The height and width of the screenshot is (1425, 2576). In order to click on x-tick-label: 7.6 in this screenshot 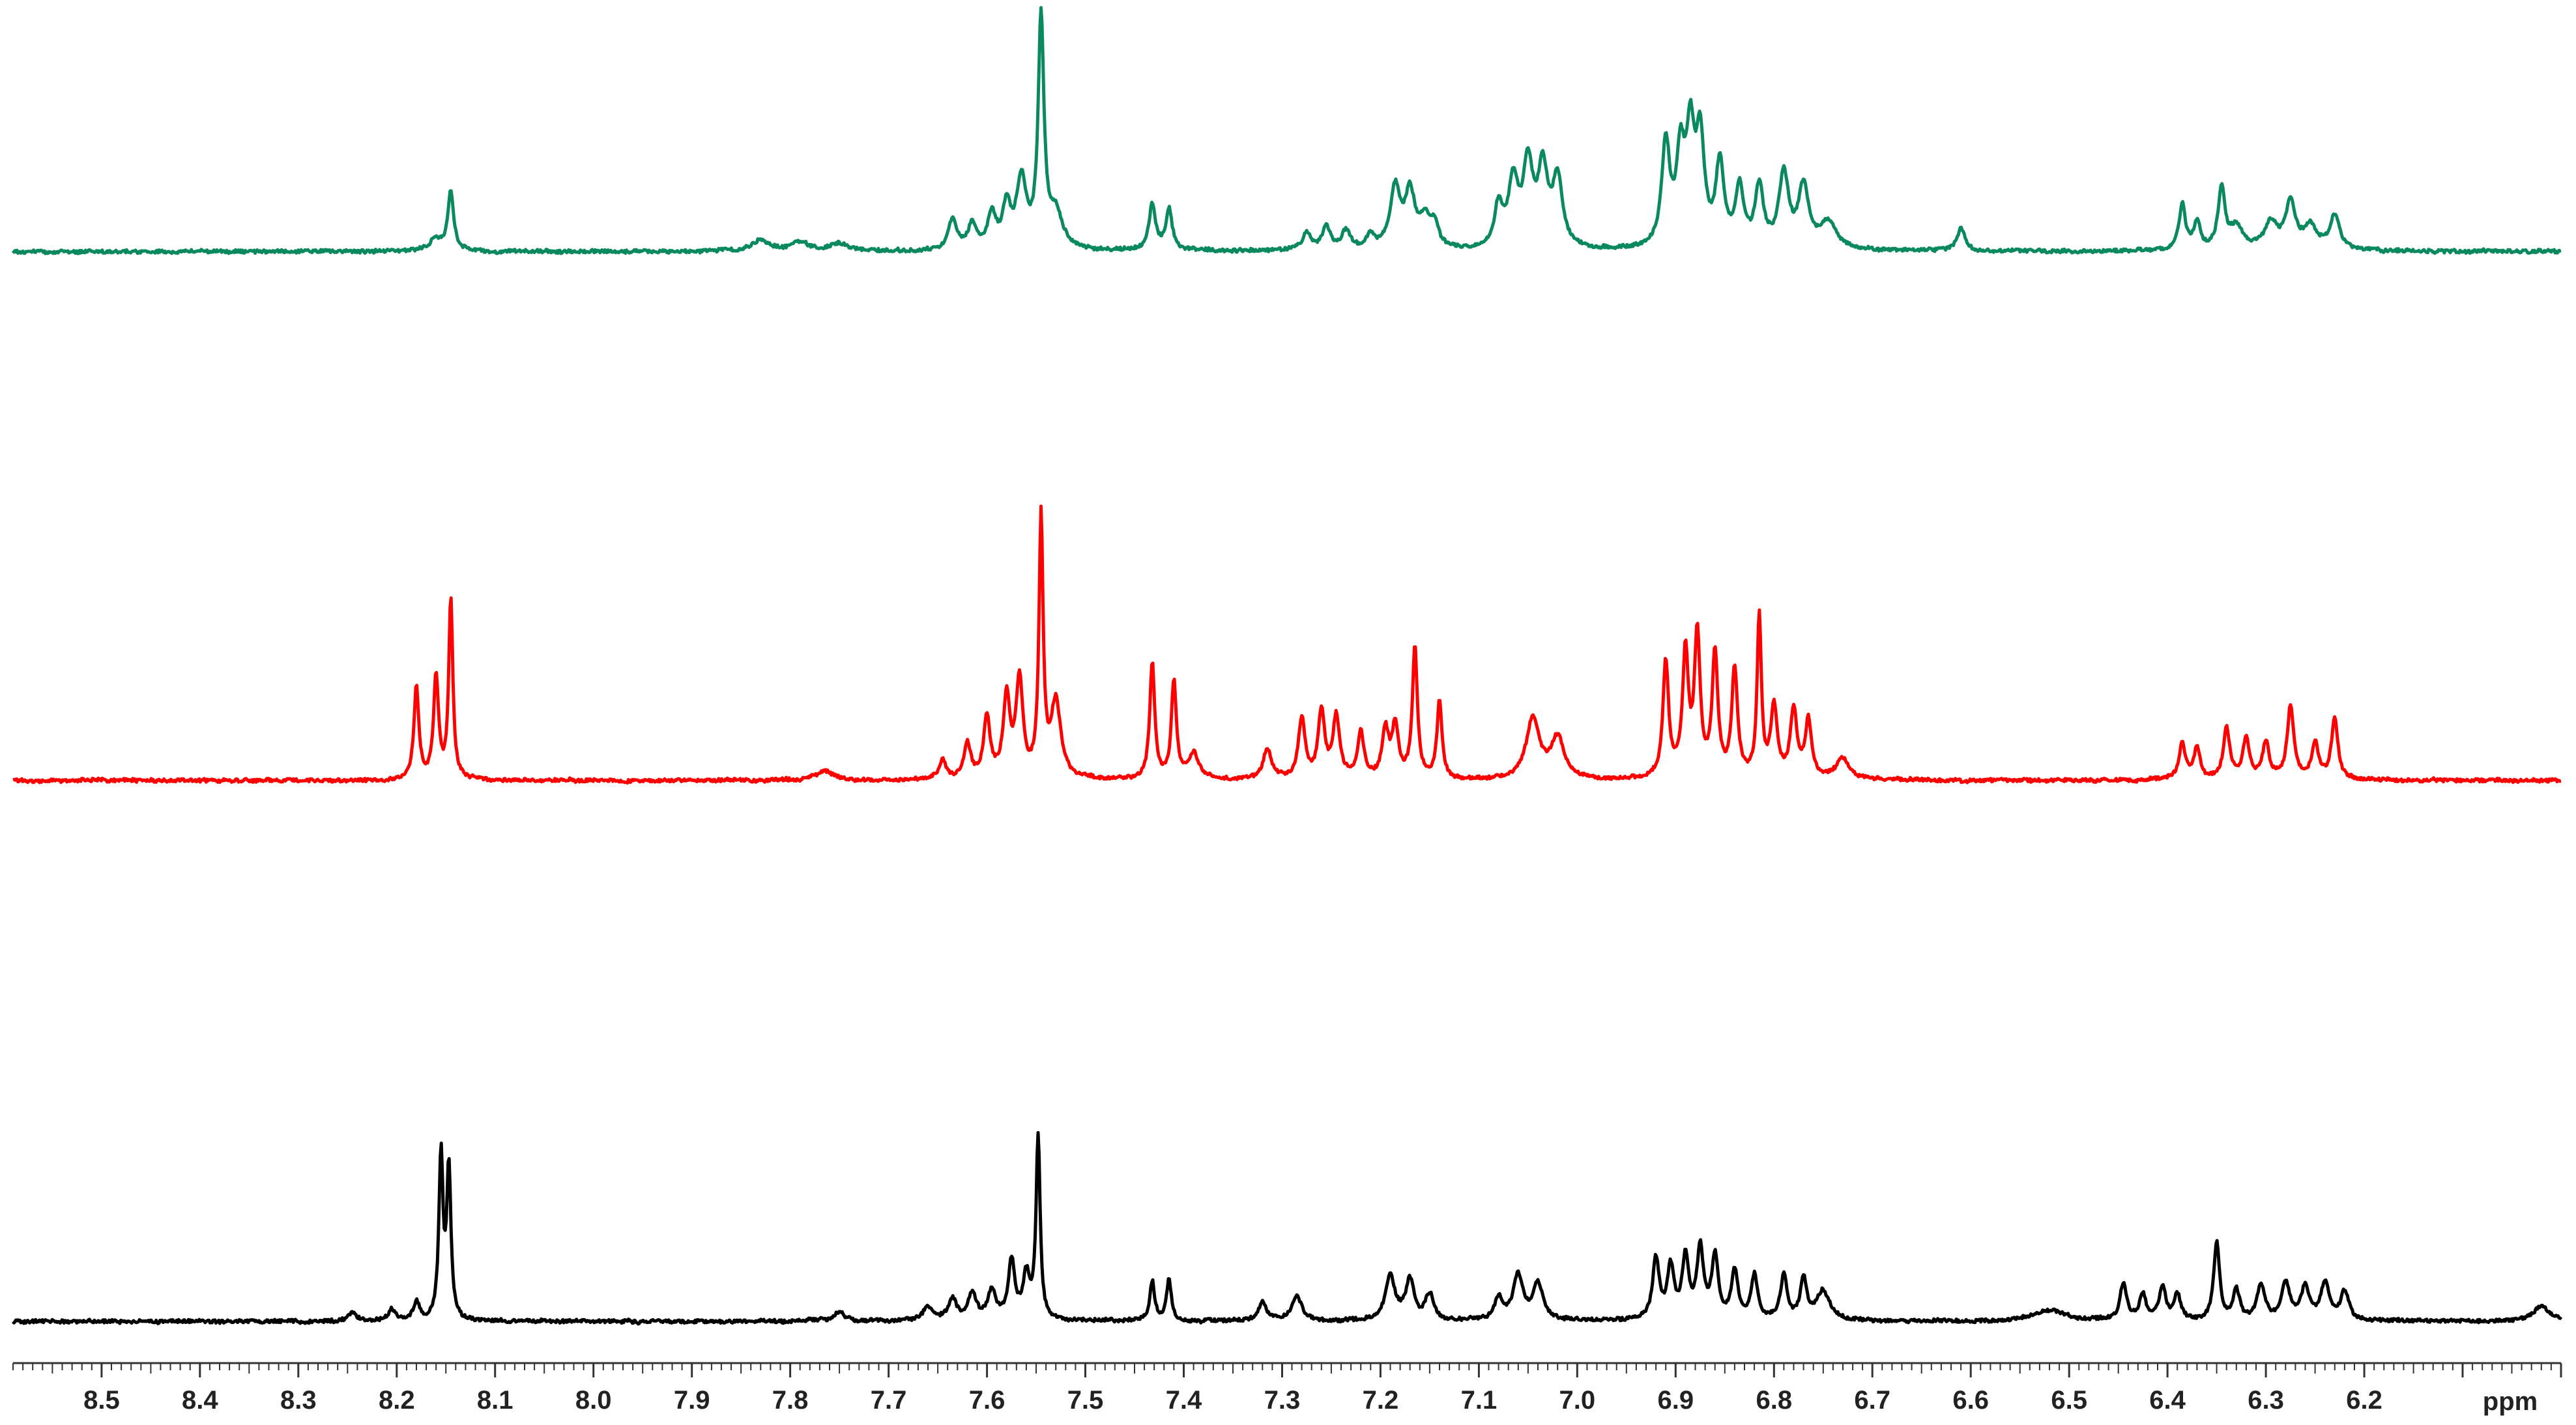, I will do `click(987, 1400)`.